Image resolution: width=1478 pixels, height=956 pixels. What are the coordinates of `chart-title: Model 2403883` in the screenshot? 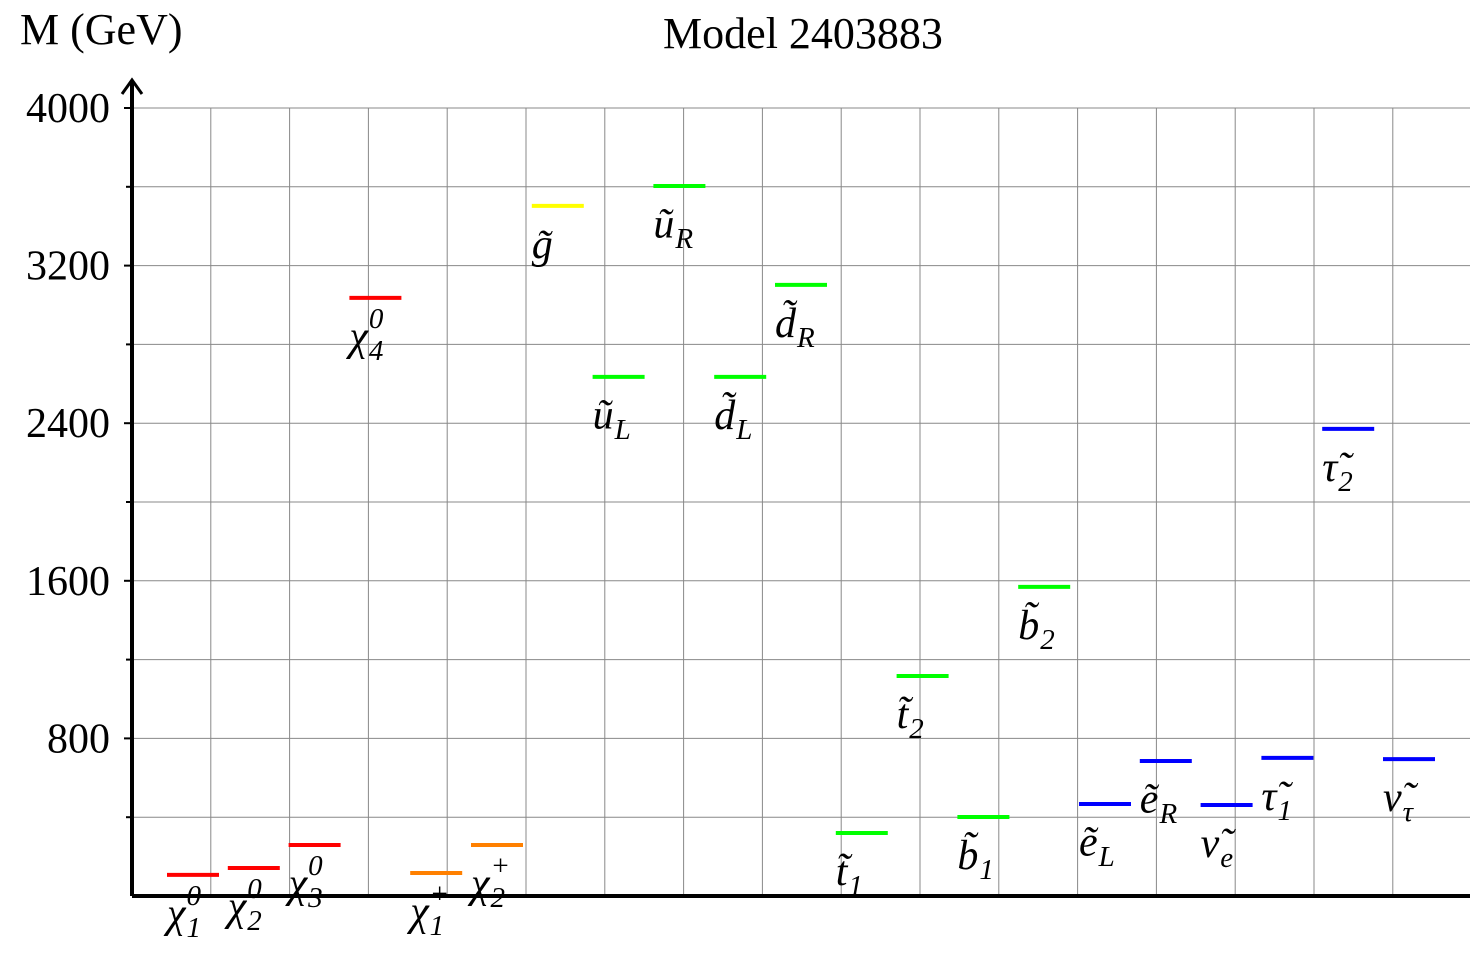 It's located at (803, 33).